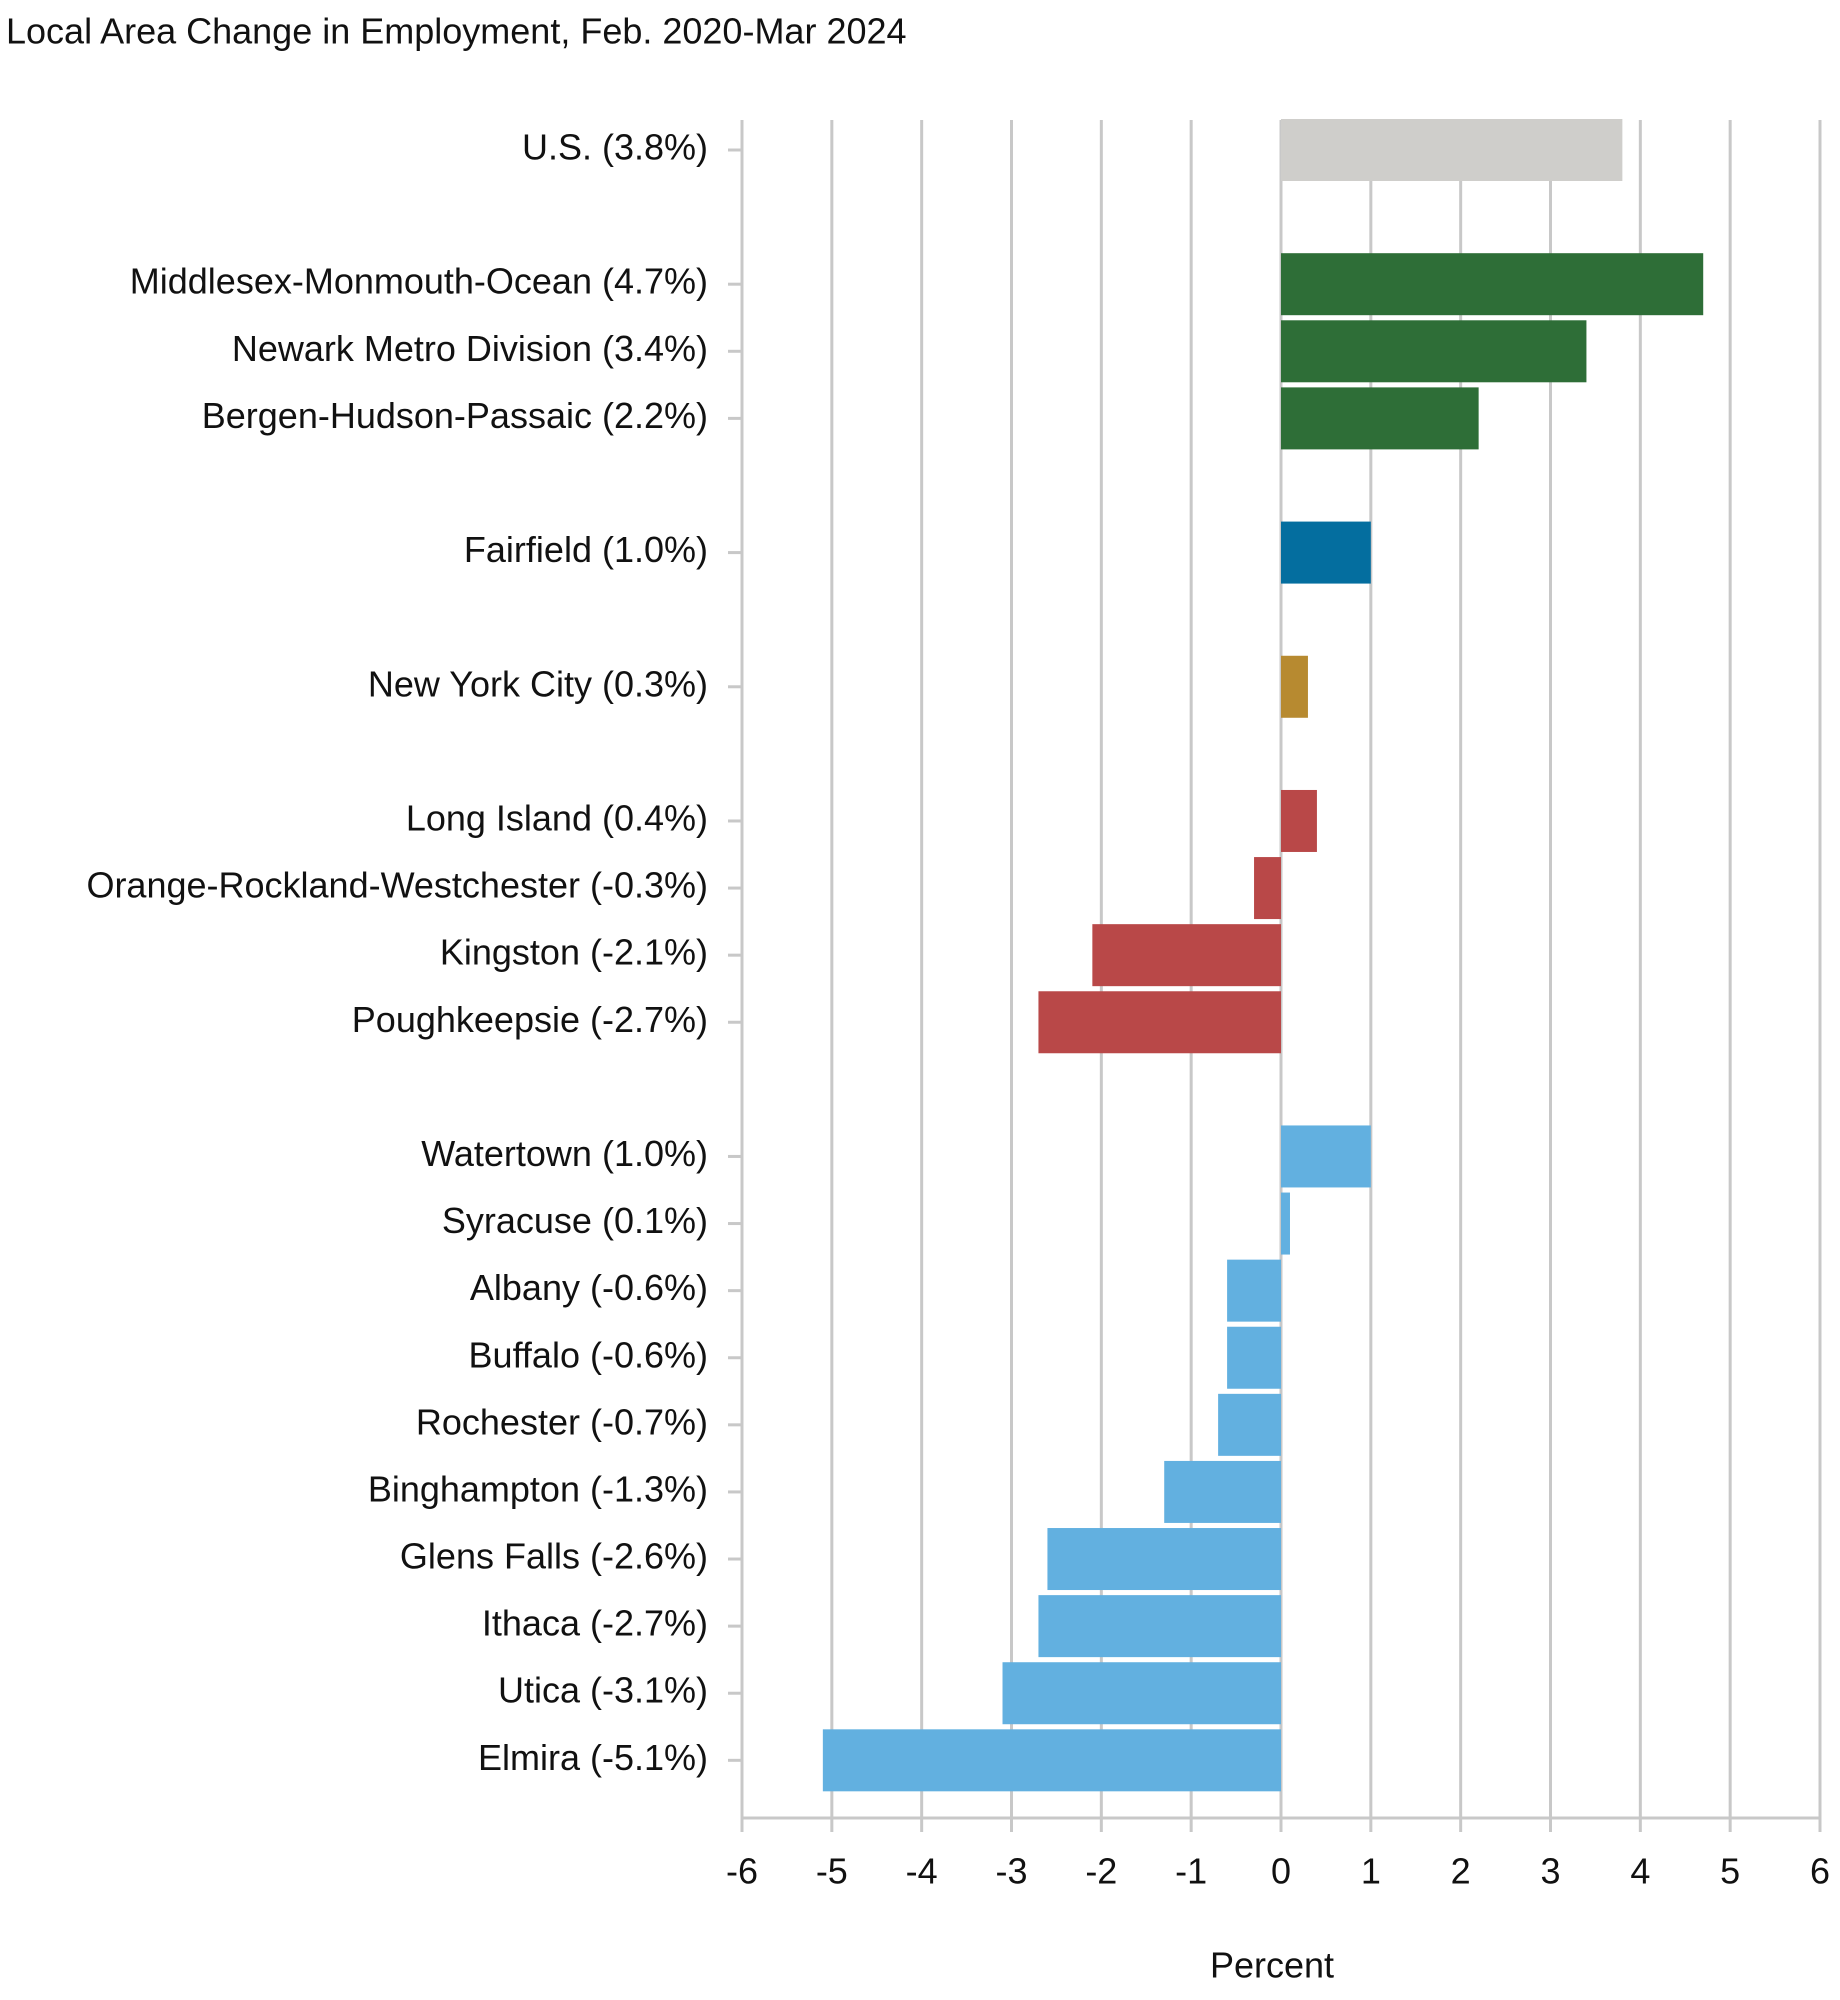 The width and height of the screenshot is (1840, 2000). What do you see at coordinates (588, 1354) in the screenshot?
I see `y-tick-label: Buffalo (-0.6%)` at bounding box center [588, 1354].